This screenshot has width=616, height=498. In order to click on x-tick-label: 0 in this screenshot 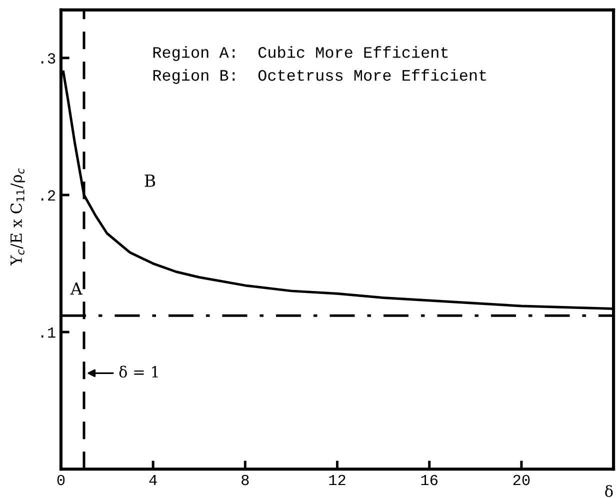, I will do `click(61, 480)`.